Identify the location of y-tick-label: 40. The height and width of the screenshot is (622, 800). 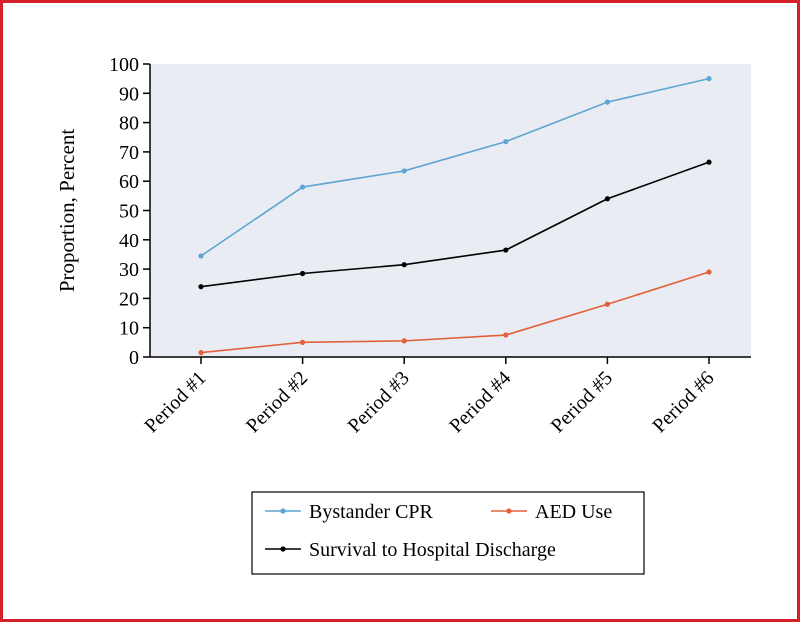
(129, 241).